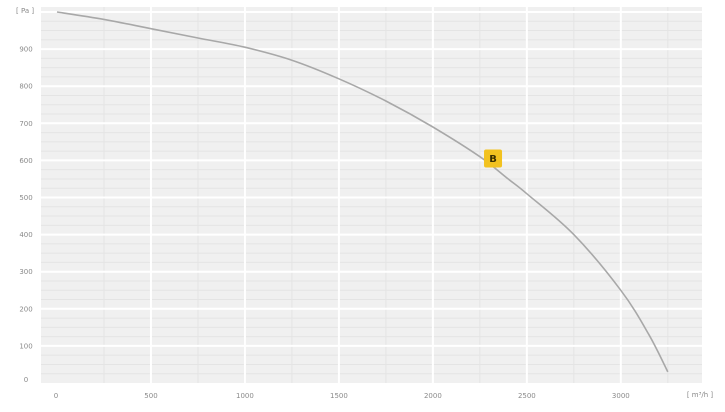  Describe the element at coordinates (527, 396) in the screenshot. I see `x-tick-label: 2500` at that location.